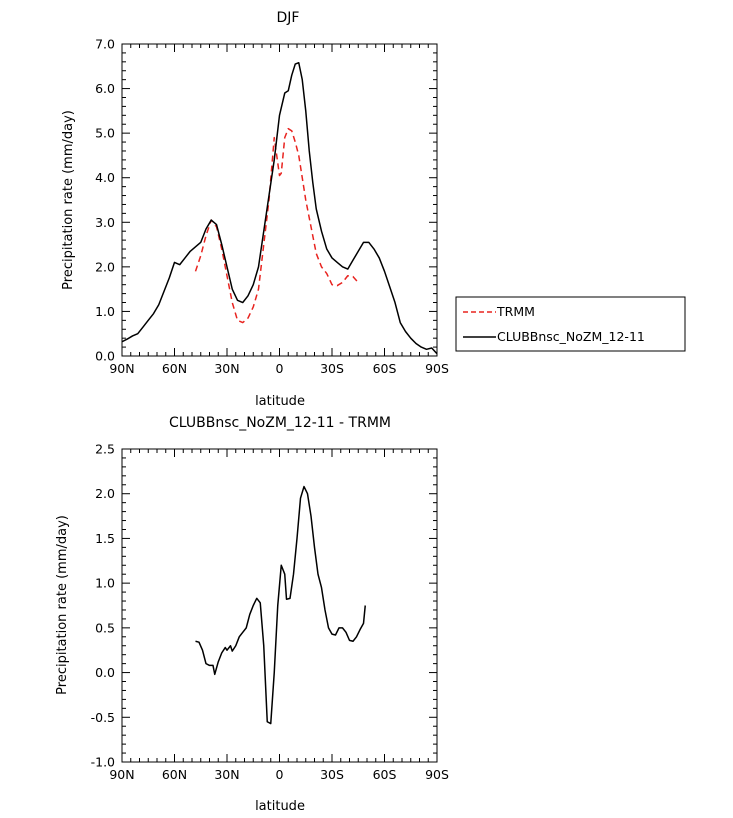  What do you see at coordinates (105, 133) in the screenshot?
I see `y-tick-label: 5.0` at bounding box center [105, 133].